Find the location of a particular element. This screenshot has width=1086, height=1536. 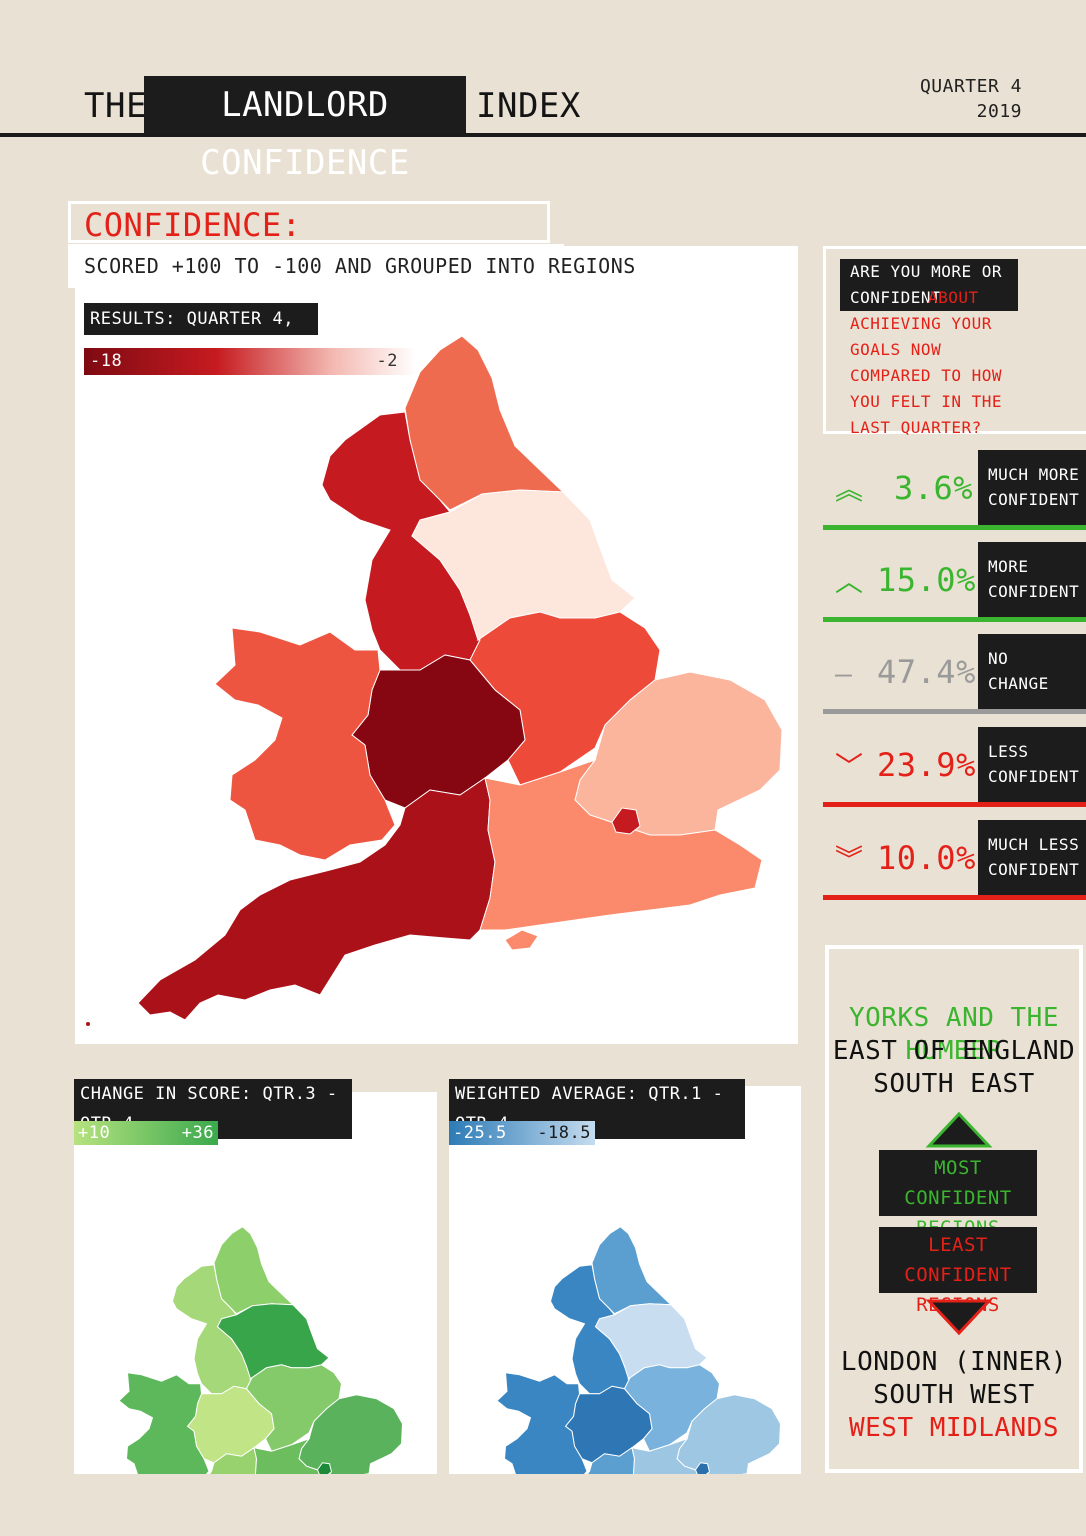

stat-much-more: ︽ 3.6% MUCH MORE CONFIDENT is located at coordinates (954, 490).